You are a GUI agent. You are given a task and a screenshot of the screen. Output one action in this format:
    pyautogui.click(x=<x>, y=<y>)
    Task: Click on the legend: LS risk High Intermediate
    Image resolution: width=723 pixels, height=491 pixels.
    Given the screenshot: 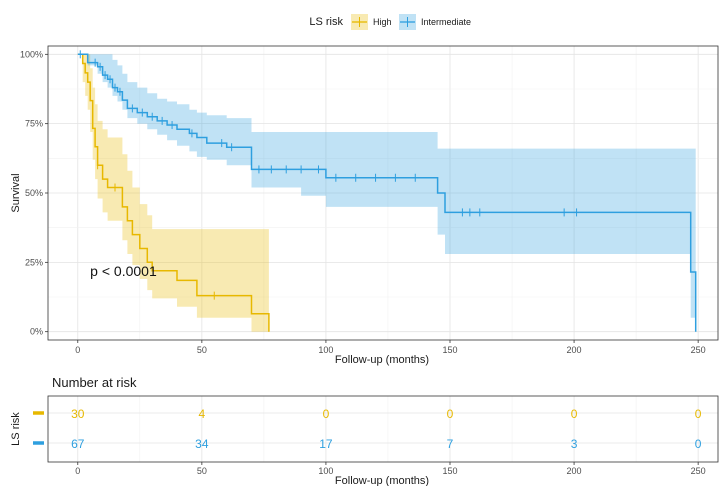 What is the action you would take?
    pyautogui.click(x=390, y=22)
    